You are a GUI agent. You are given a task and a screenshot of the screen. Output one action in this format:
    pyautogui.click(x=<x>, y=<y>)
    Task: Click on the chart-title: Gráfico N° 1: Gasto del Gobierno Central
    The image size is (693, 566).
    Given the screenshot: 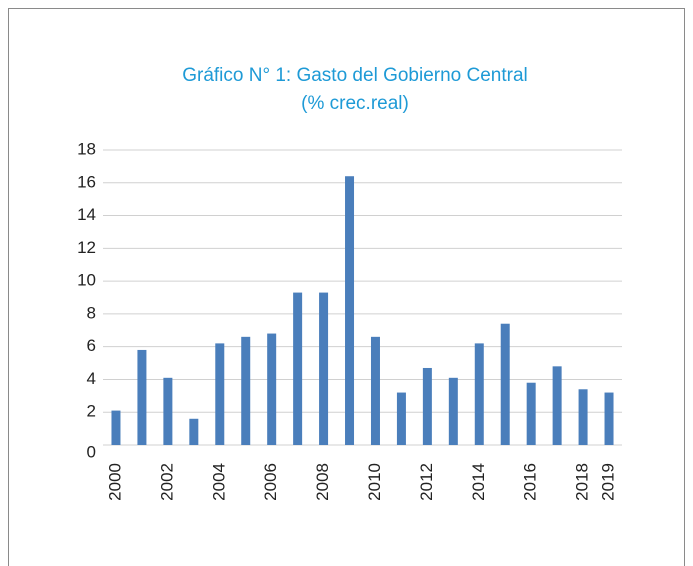 What is the action you would take?
    pyautogui.click(x=355, y=75)
    